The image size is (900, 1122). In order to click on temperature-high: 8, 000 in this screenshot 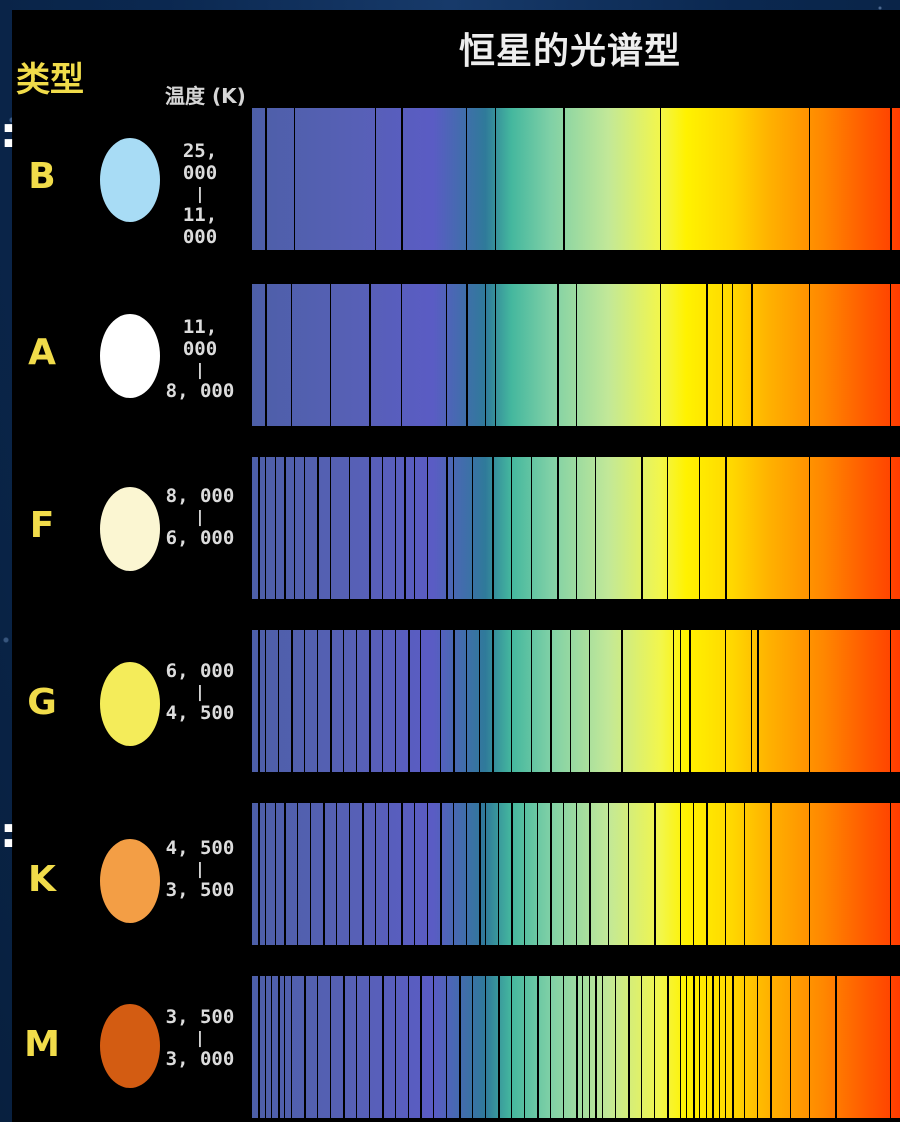, I will do `click(200, 496)`.